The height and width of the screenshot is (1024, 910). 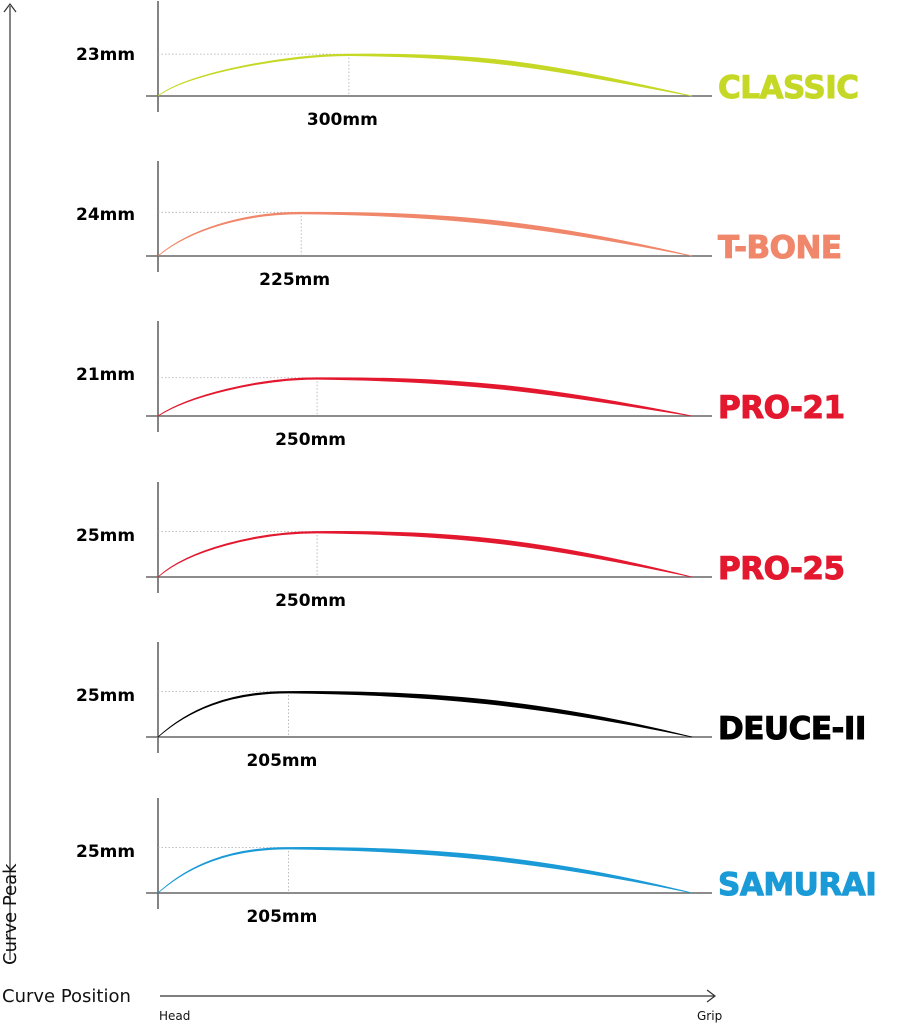 I want to click on model-name-label: SAMURAI, so click(x=797, y=885).